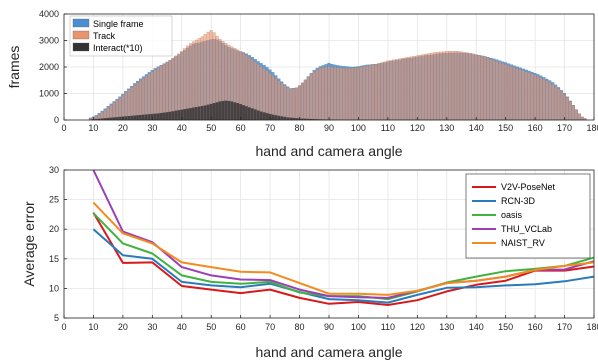 The width and height of the screenshot is (598, 363). What do you see at coordinates (241, 128) in the screenshot?
I see `top-x-tick-label: 60` at bounding box center [241, 128].